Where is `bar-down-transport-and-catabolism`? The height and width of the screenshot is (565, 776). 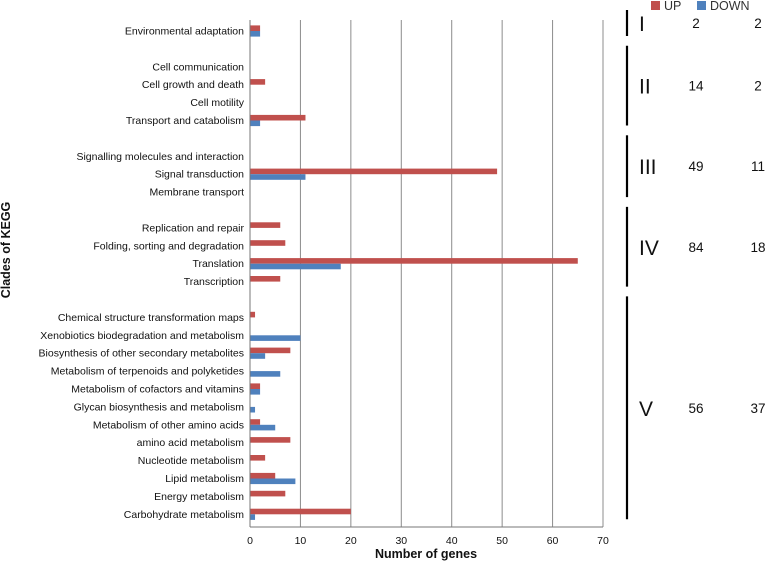 bar-down-transport-and-catabolism is located at coordinates (255, 123).